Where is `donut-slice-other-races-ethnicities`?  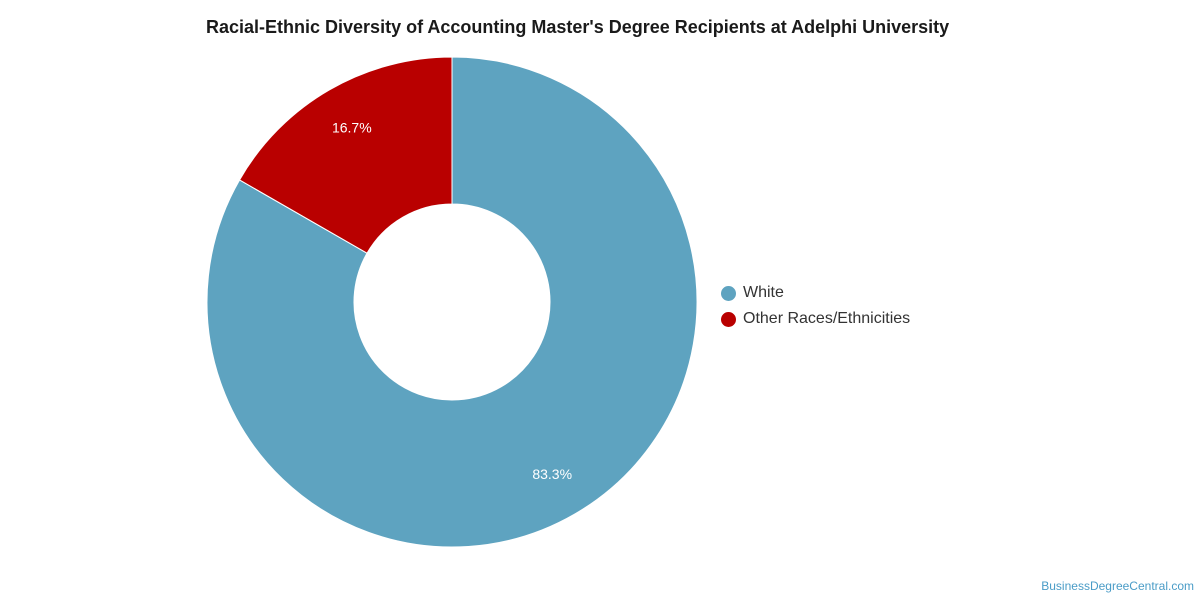 donut-slice-other-races-ethnicities is located at coordinates (345, 155).